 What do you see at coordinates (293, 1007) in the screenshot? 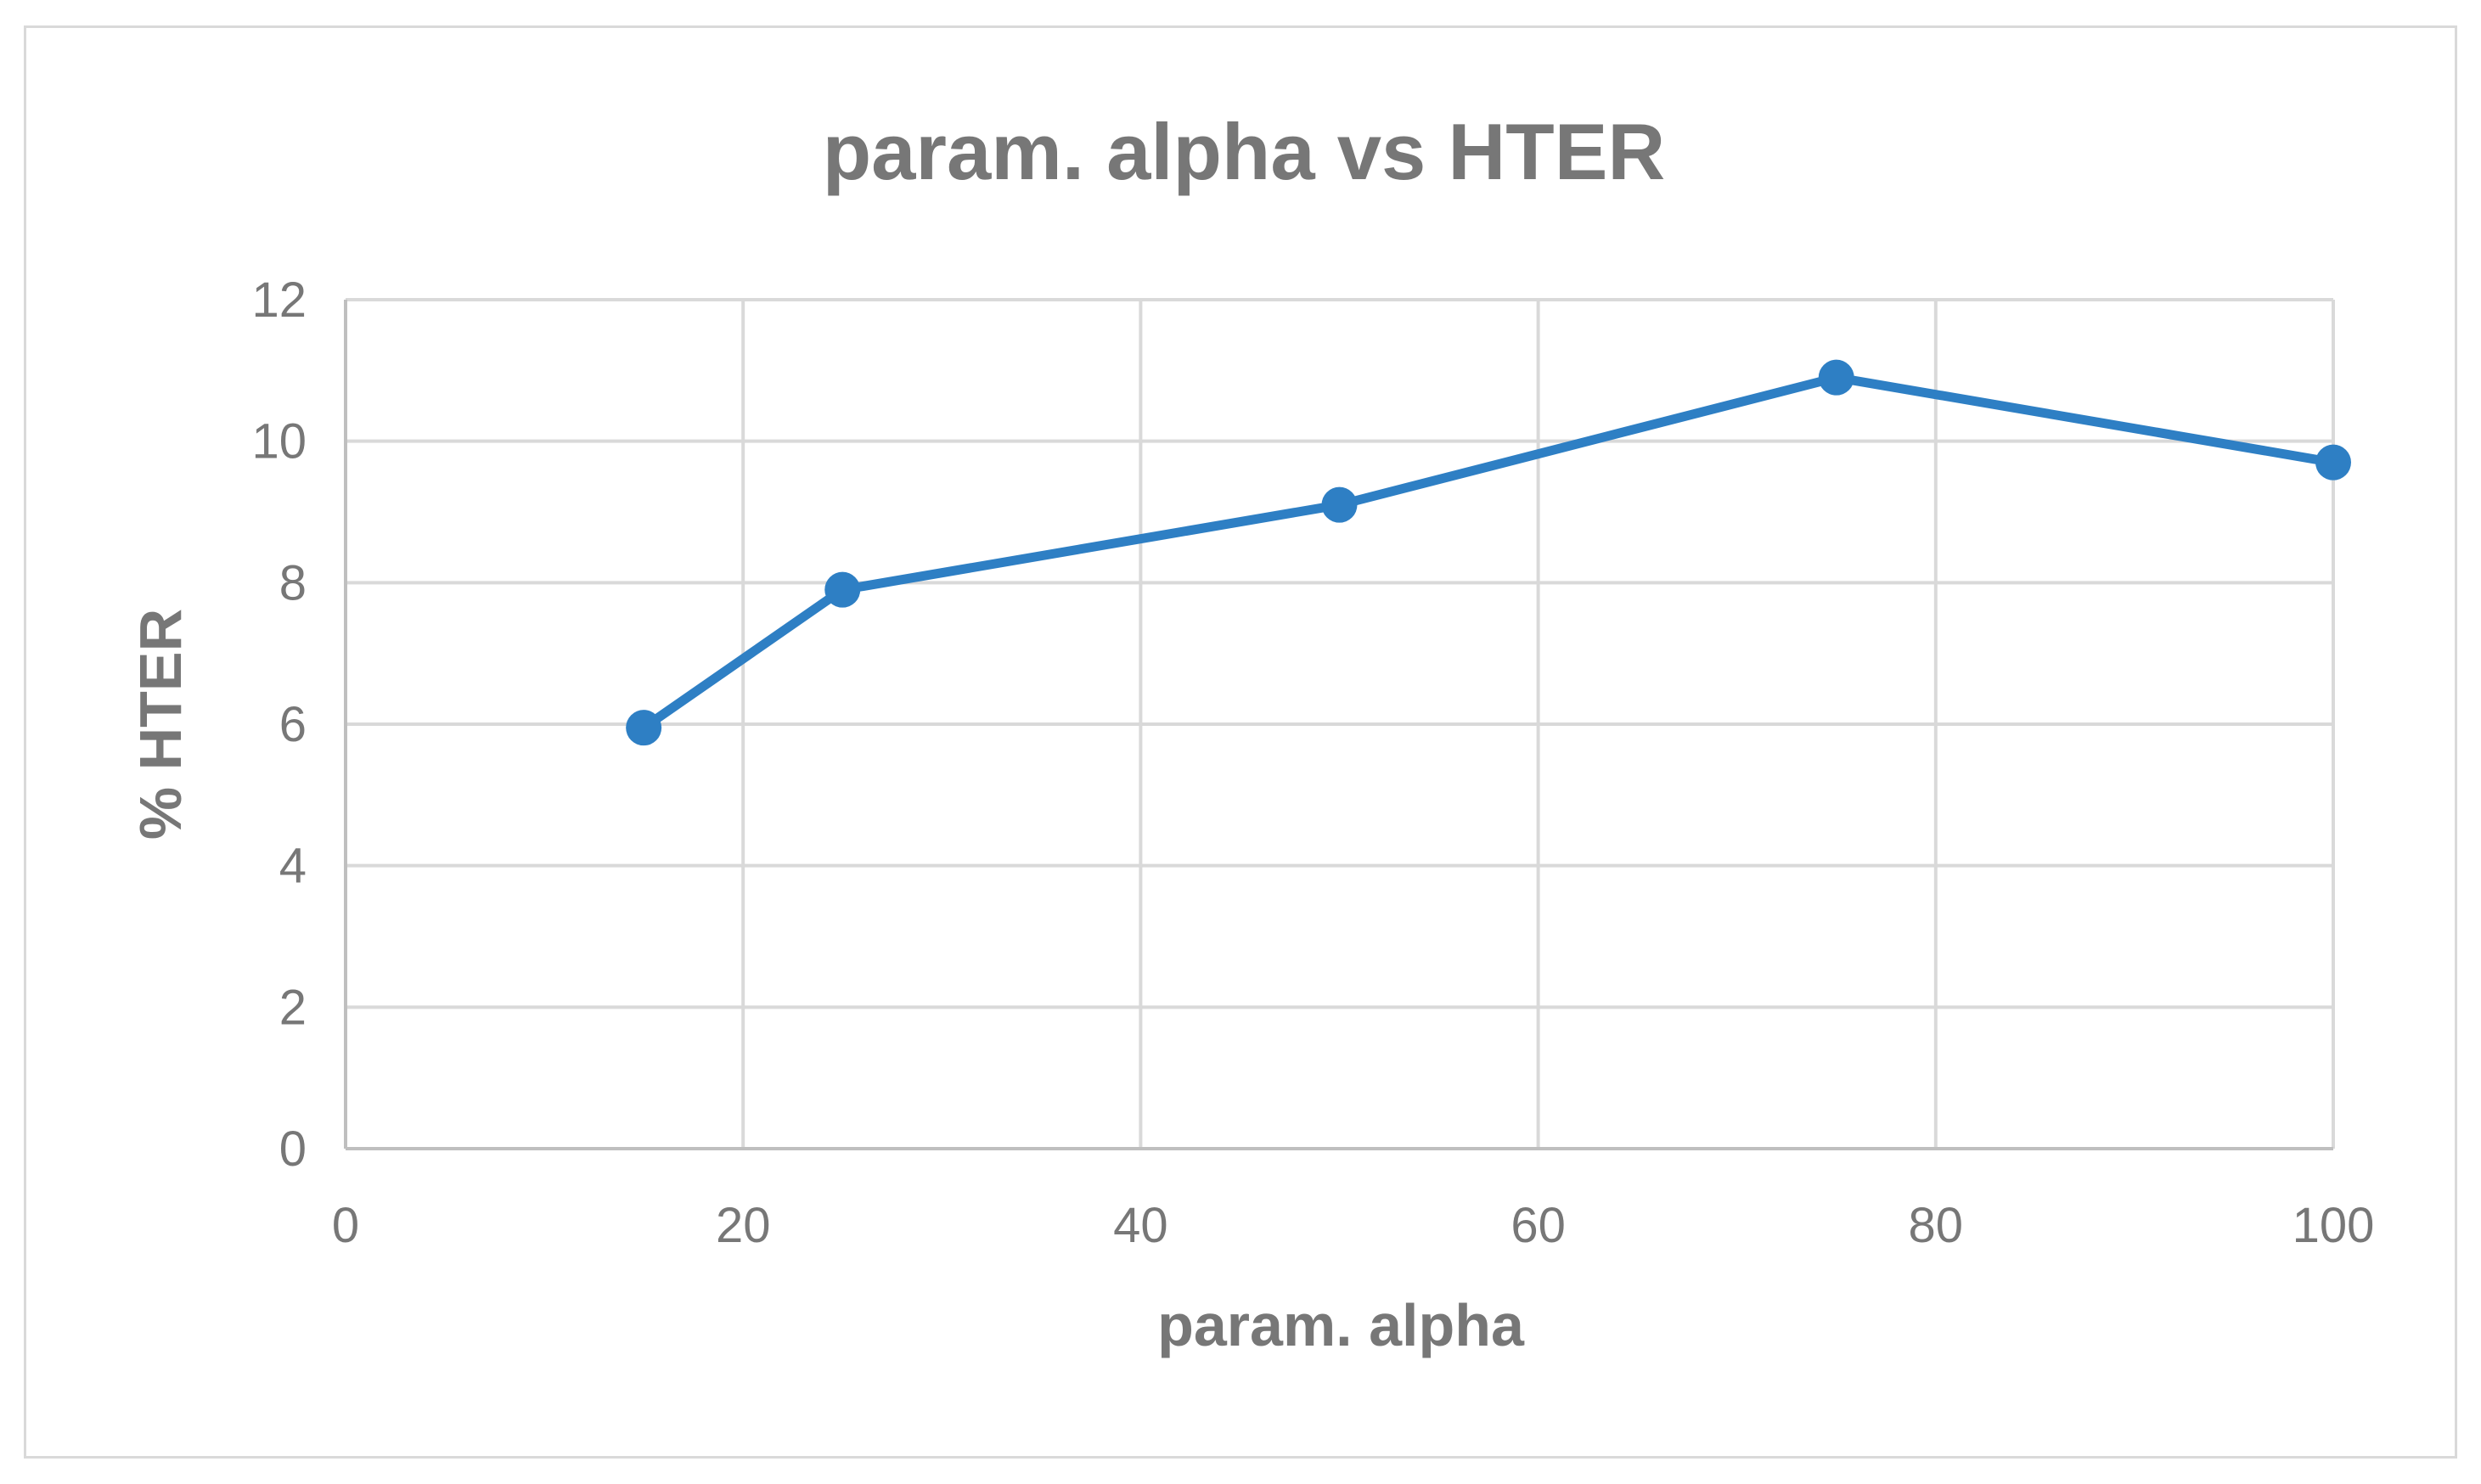
I see `y-tick-label: 2` at bounding box center [293, 1007].